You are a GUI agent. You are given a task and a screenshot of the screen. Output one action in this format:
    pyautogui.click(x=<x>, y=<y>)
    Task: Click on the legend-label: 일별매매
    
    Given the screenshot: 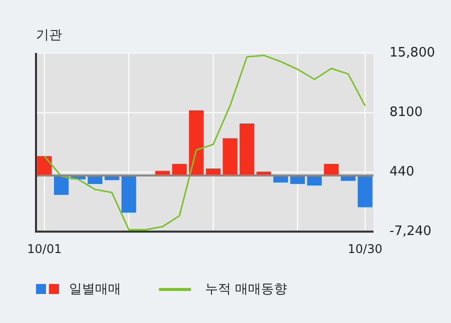 What is the action you would take?
    pyautogui.click(x=95, y=289)
    